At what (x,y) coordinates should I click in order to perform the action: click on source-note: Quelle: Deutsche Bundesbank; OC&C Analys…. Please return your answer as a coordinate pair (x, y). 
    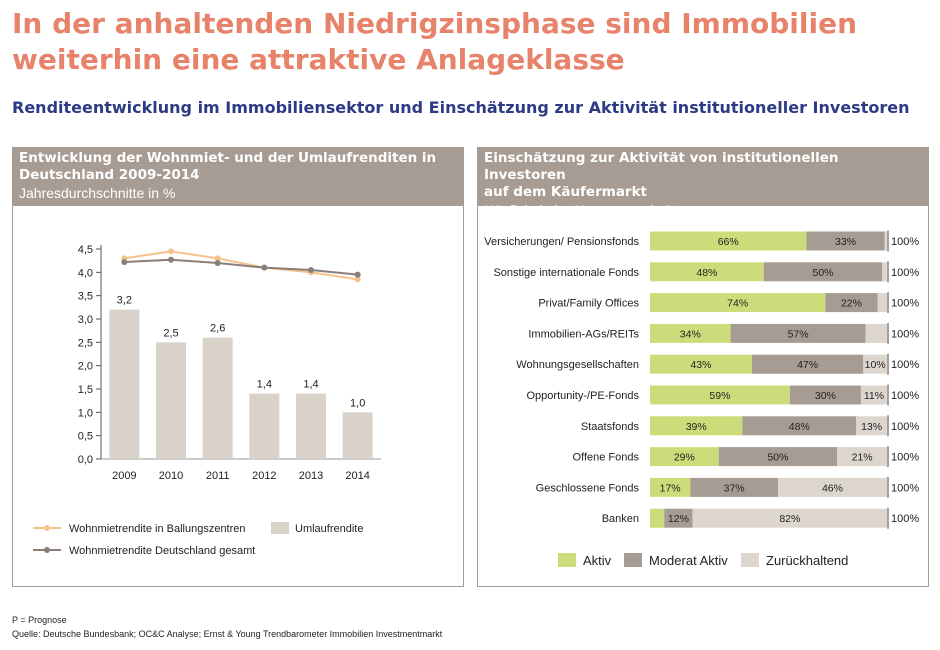
    Looking at the image, I should click on (227, 634).